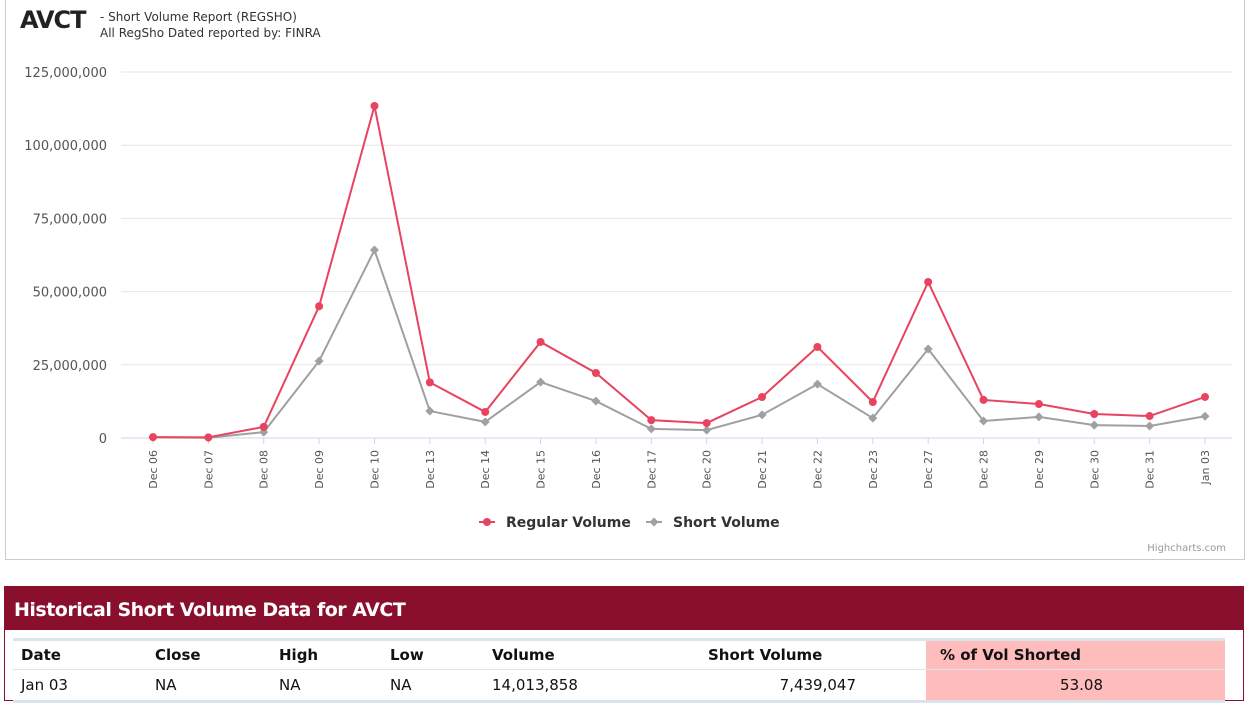 The height and width of the screenshot is (703, 1250). I want to click on col-close: Close, so click(209, 654).